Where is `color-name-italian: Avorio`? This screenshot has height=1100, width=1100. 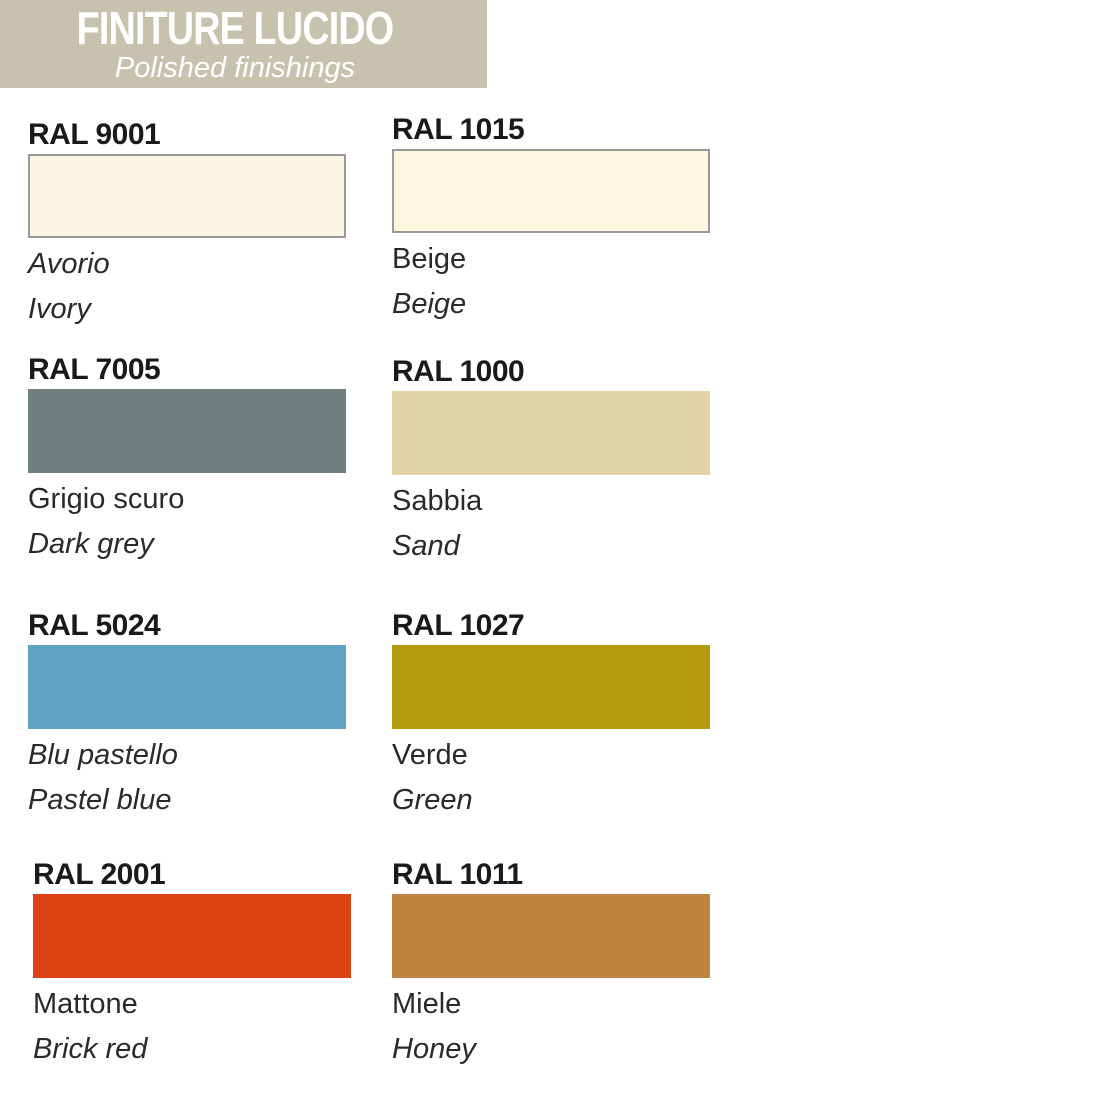
color-name-italian: Avorio is located at coordinates (69, 264).